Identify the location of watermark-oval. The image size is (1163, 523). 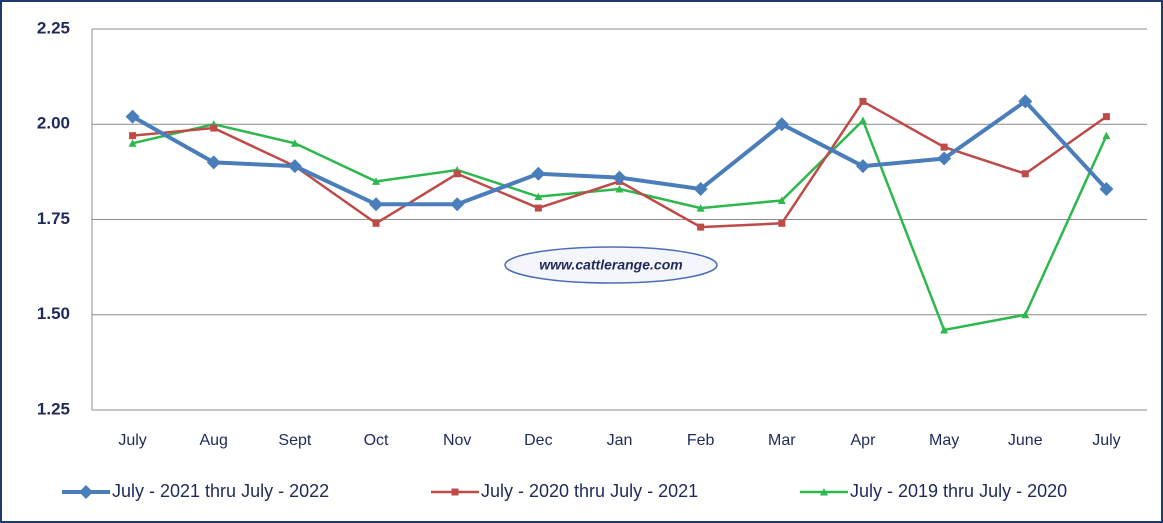
(611, 265).